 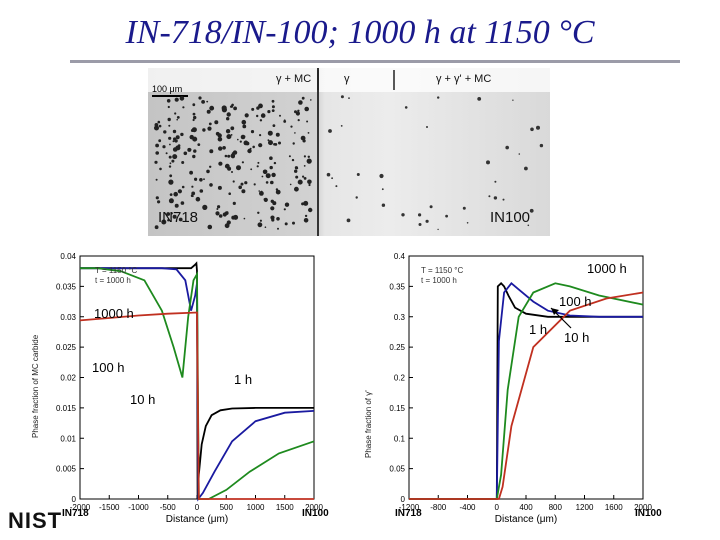 I want to click on annotation-arrow-head, so click(x=555, y=311).